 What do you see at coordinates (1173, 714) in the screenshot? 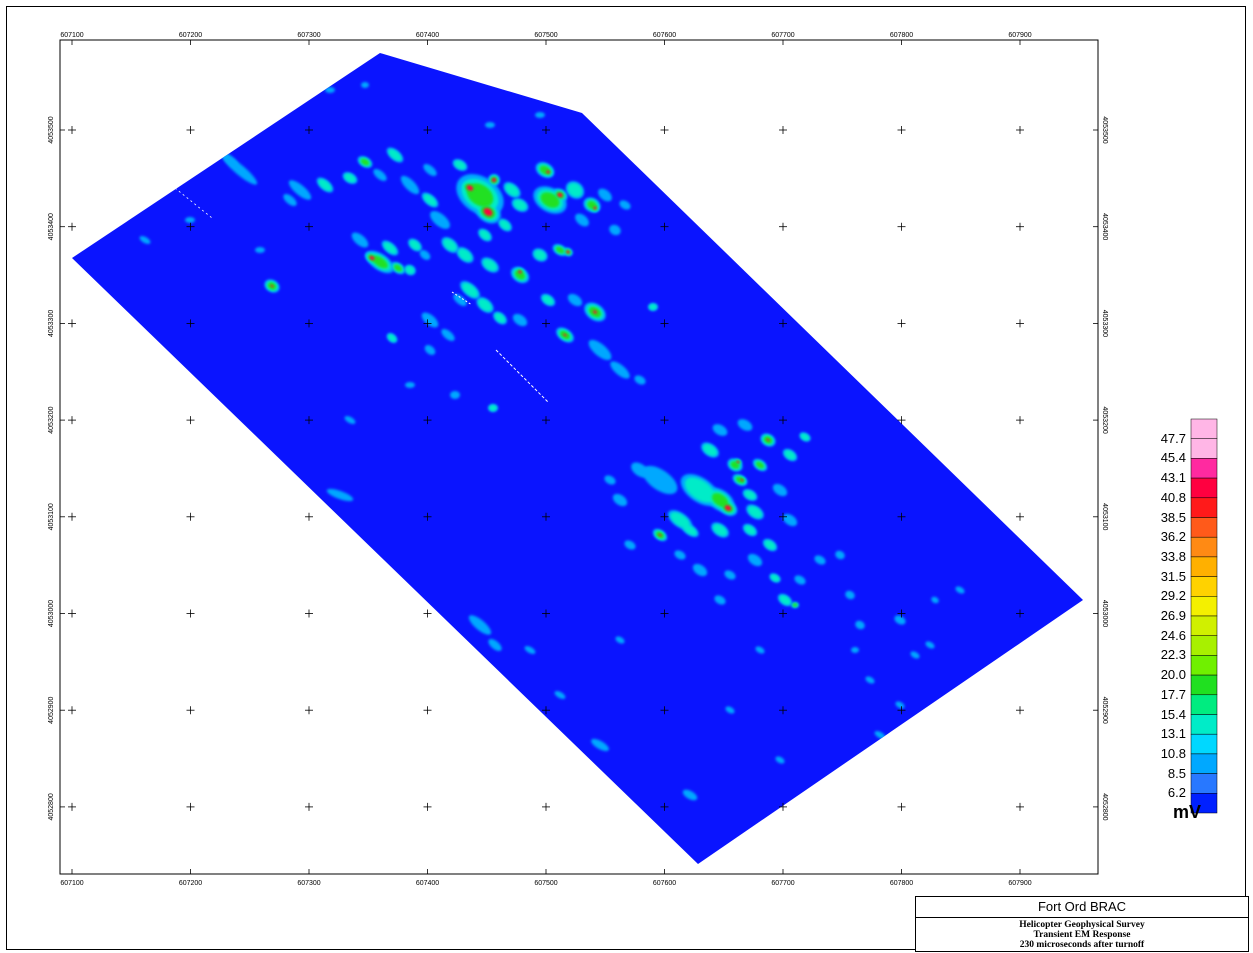
I see `colorbar-label: 15.4` at bounding box center [1173, 714].